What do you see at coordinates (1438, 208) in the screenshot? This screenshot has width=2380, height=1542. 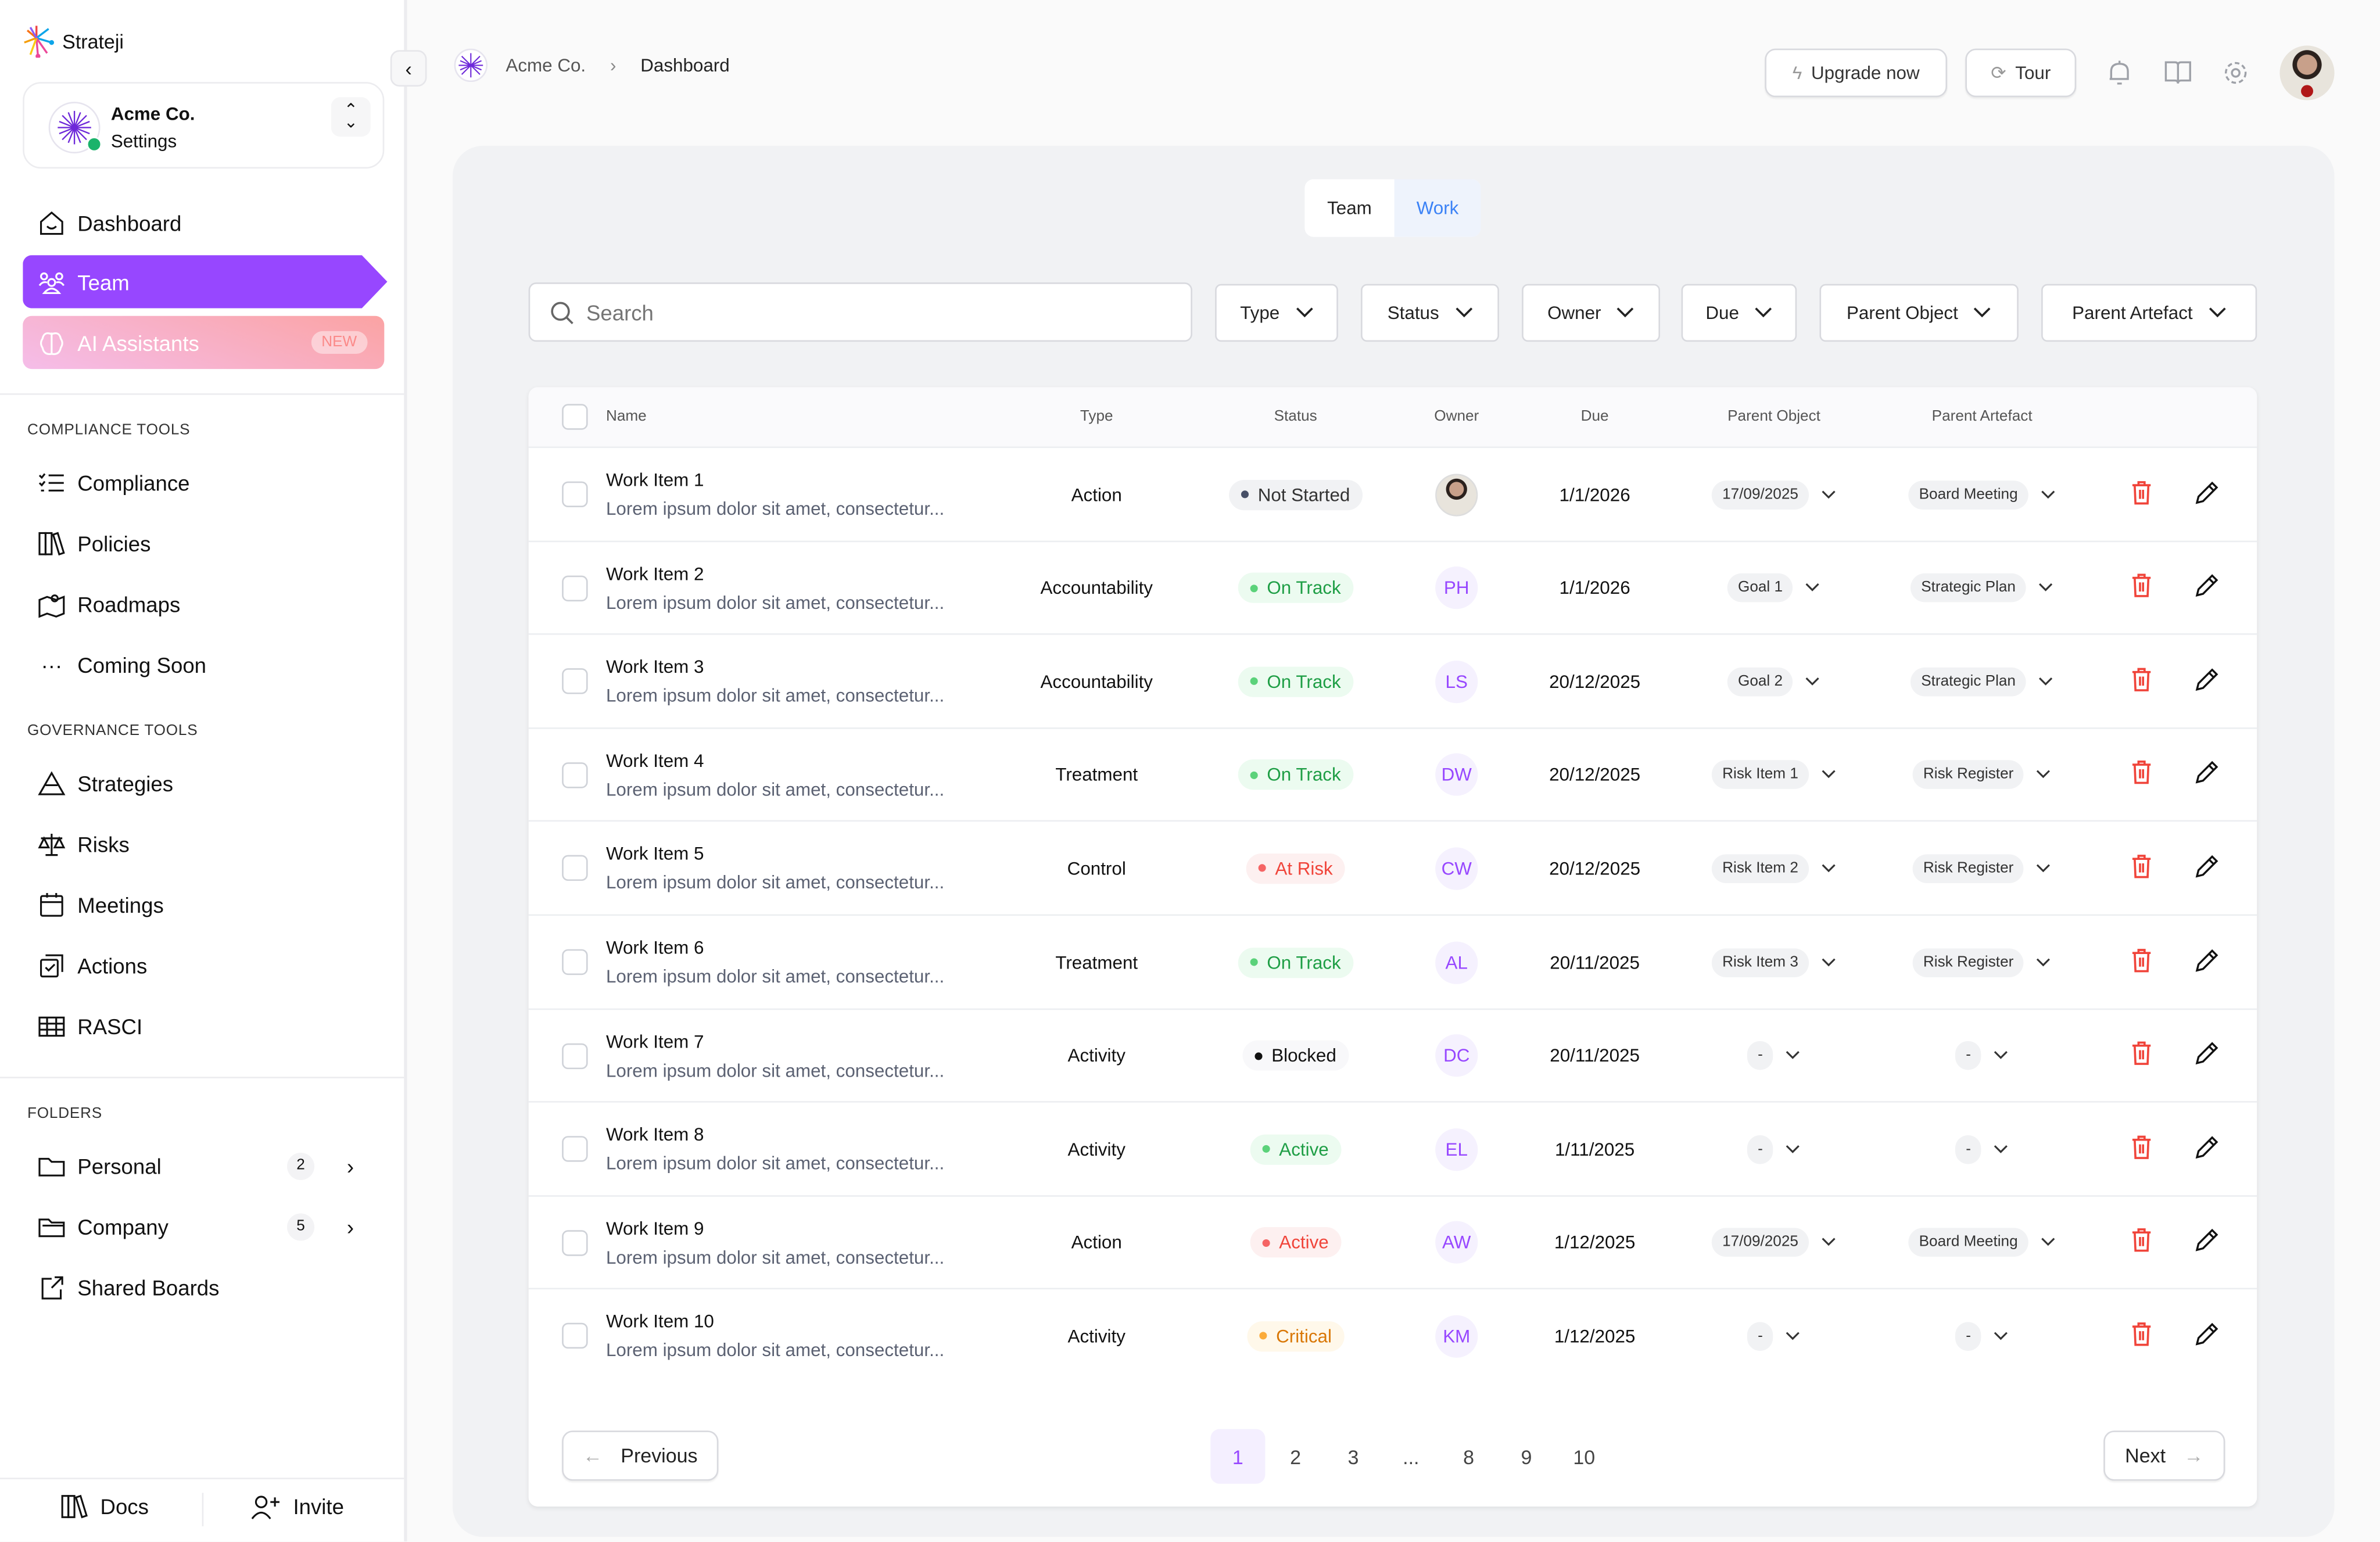 I see `toggle-work: Work` at bounding box center [1438, 208].